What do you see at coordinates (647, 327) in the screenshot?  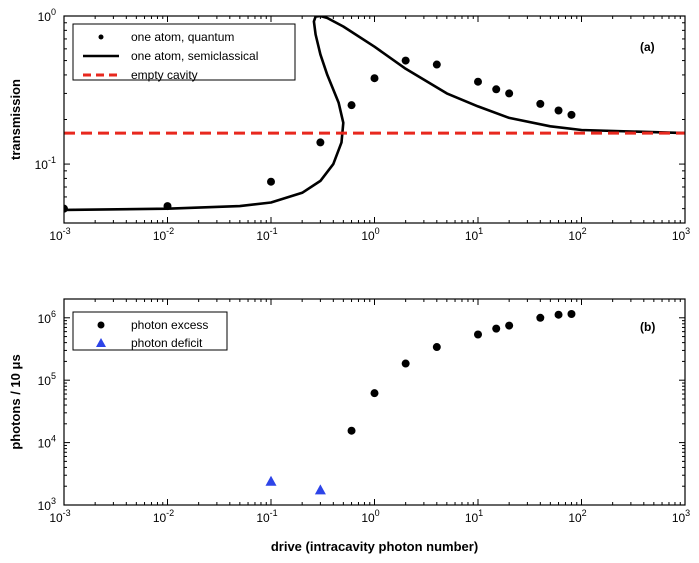 I see `panel-label: (b)` at bounding box center [647, 327].